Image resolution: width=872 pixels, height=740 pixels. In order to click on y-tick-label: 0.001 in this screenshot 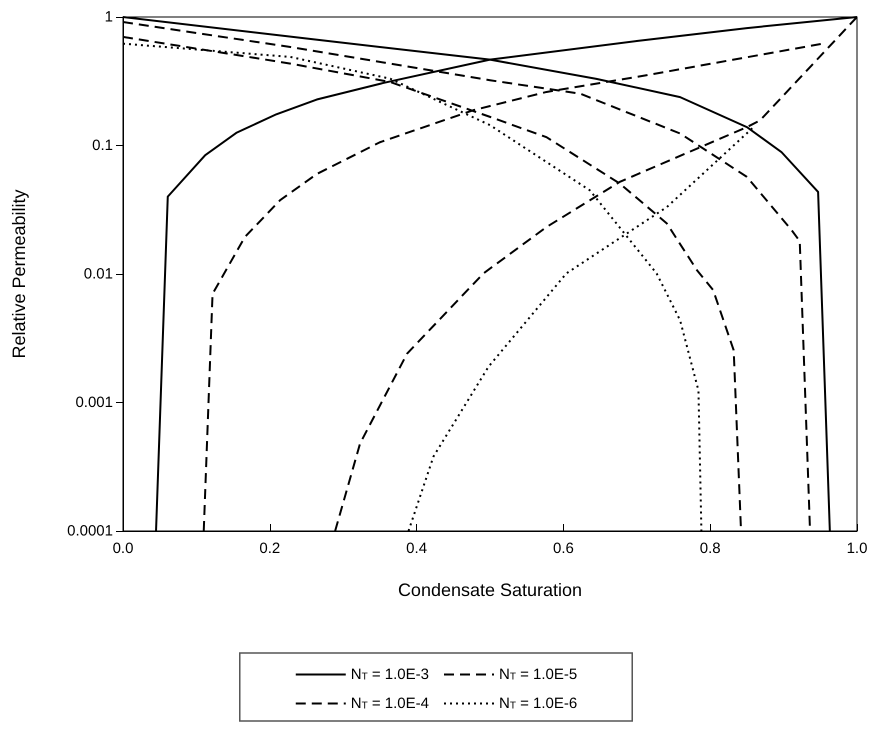, I will do `click(94, 402)`.